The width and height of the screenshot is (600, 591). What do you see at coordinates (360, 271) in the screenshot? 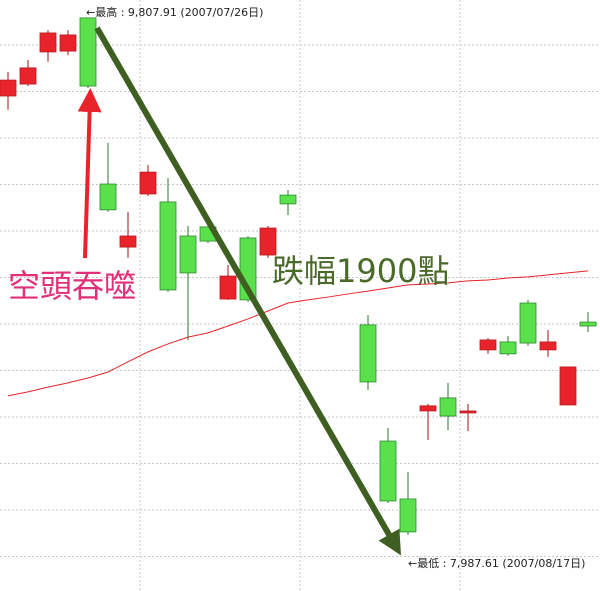
I see `drop-label: 跌幅1900點` at bounding box center [360, 271].